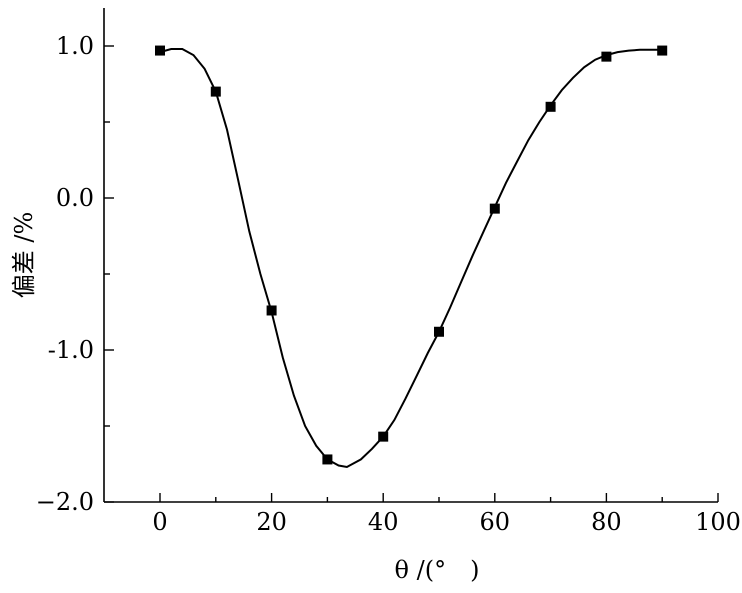 Image resolution: width=742 pixels, height=593 pixels. What do you see at coordinates (75, 274) in the screenshot?
I see `y-ticks: 1.0 0.0 -1.0 −2.0` at bounding box center [75, 274].